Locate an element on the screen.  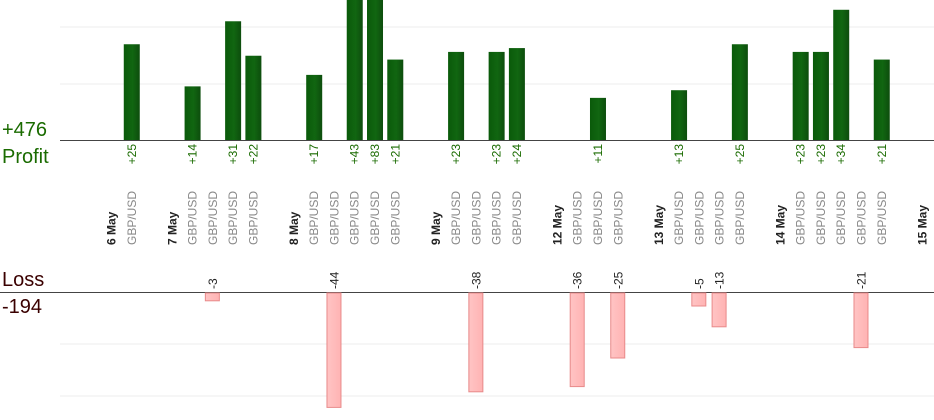
profit-label: Profit is located at coordinates (25, 157).